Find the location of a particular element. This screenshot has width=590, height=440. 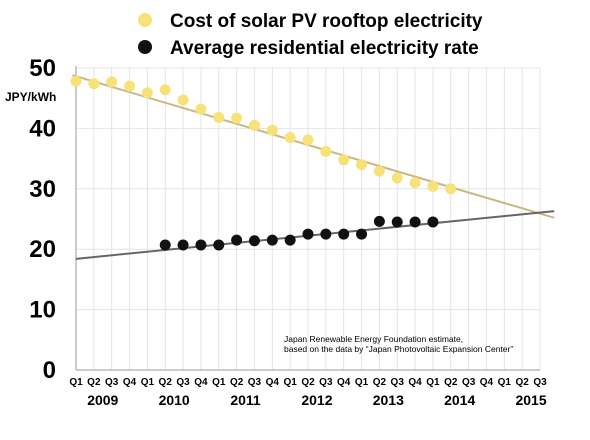

year-label: 2012 is located at coordinates (316, 400).